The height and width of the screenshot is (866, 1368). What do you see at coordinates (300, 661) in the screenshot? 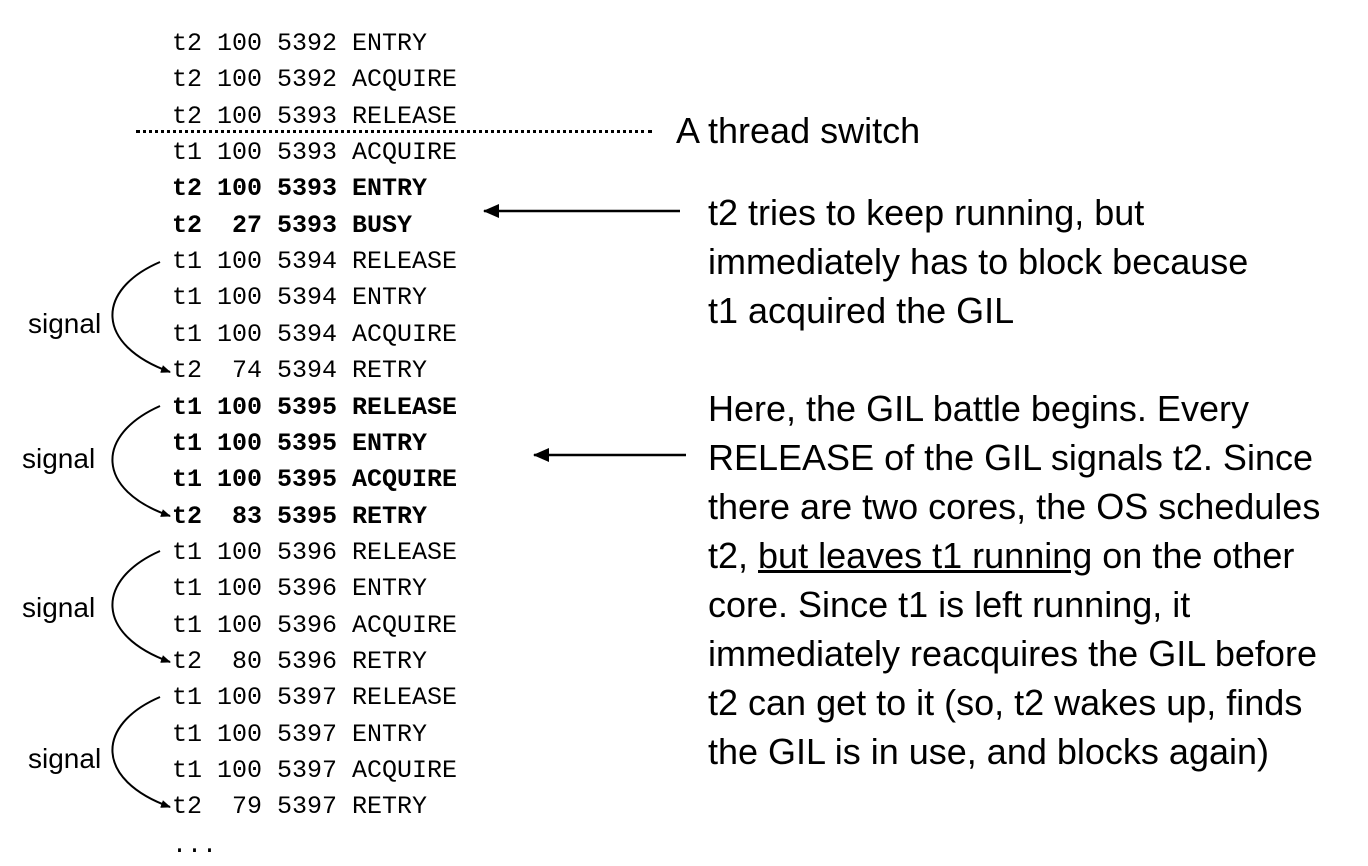
I see `log-row: t2 80 5396 RETRY` at bounding box center [300, 661].